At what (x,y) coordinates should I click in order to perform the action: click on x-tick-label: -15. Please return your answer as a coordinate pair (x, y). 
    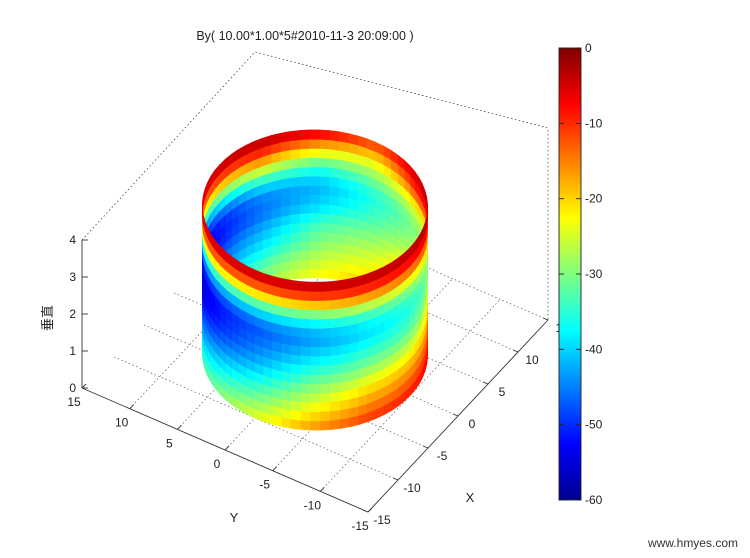
    Looking at the image, I should click on (382, 520).